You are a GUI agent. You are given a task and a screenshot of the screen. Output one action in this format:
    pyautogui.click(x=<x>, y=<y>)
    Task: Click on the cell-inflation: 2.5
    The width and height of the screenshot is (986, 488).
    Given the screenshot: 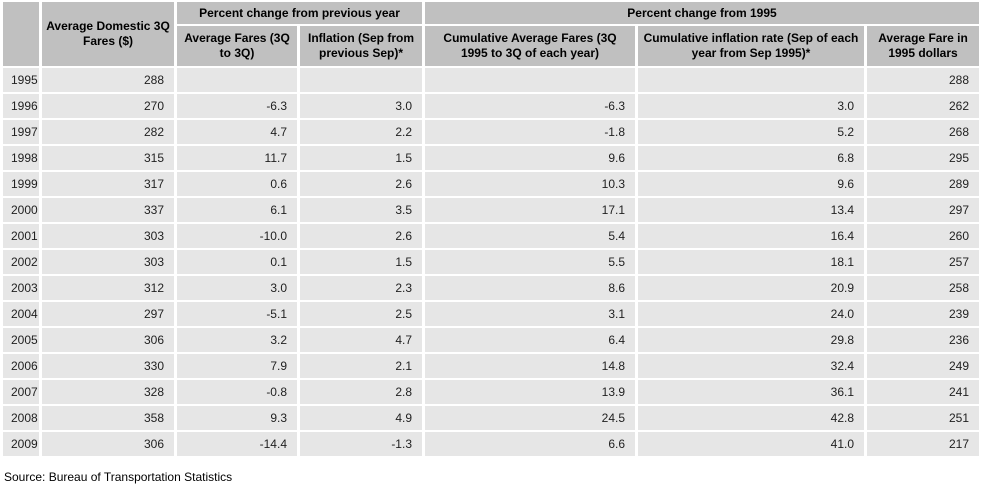 What is the action you would take?
    pyautogui.click(x=361, y=314)
    